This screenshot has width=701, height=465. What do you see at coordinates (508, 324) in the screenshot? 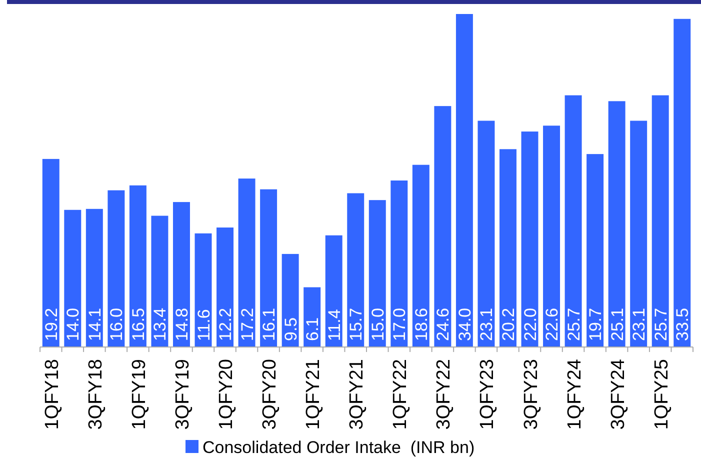
I see `data-label: 20.2` at bounding box center [508, 324].